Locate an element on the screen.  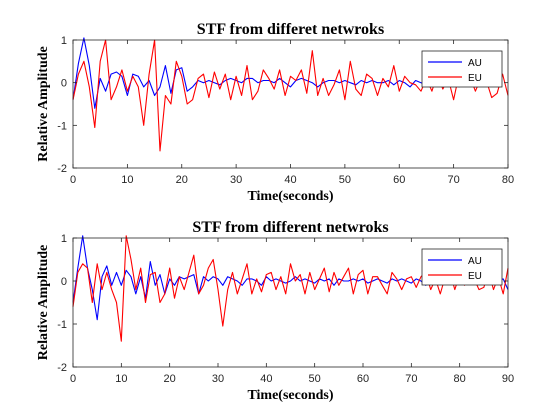
chart-title: STF from differet netwroks is located at coordinates (290, 29).